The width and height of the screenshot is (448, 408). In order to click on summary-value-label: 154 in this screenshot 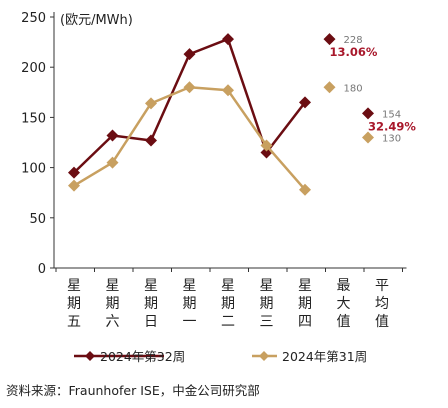, I will do `click(391, 114)`.